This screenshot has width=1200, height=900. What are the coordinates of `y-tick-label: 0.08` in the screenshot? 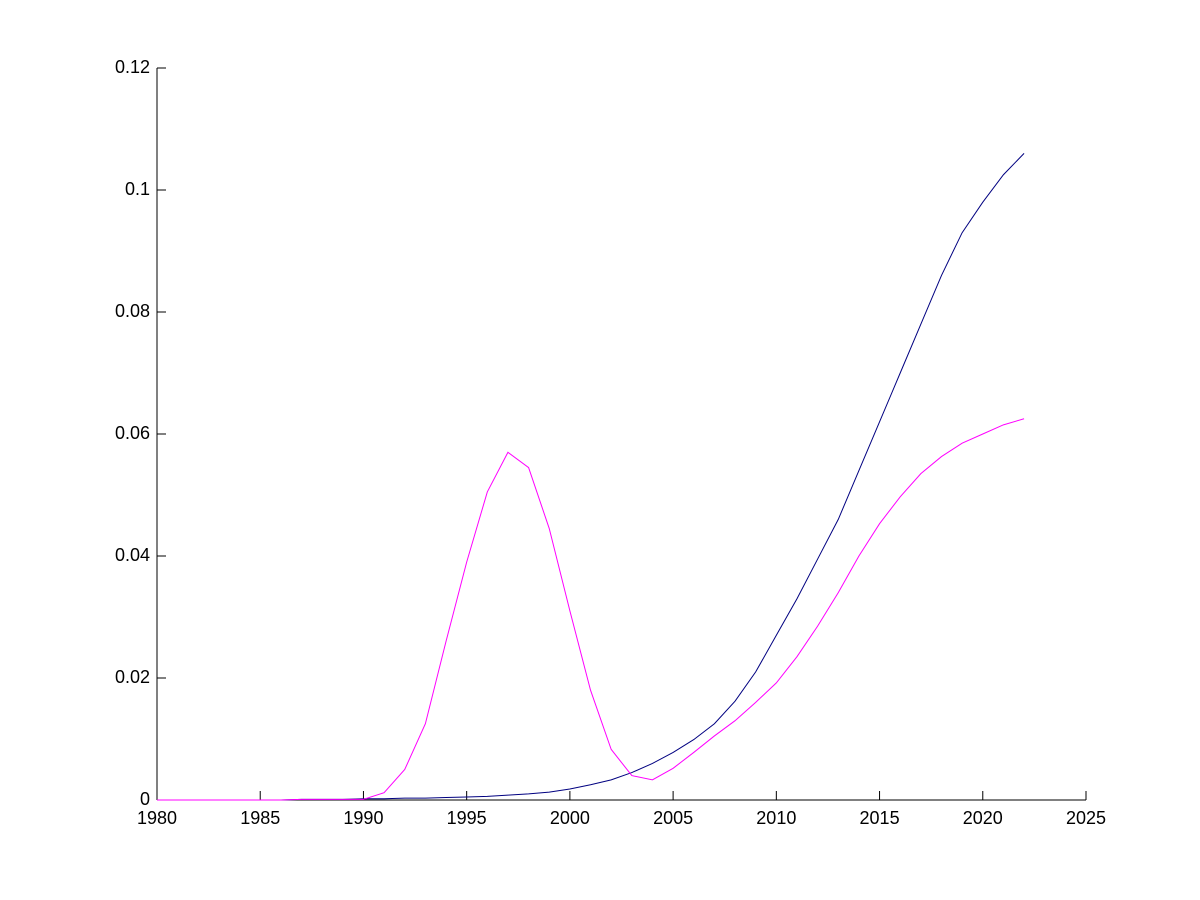 It's located at (132, 311).